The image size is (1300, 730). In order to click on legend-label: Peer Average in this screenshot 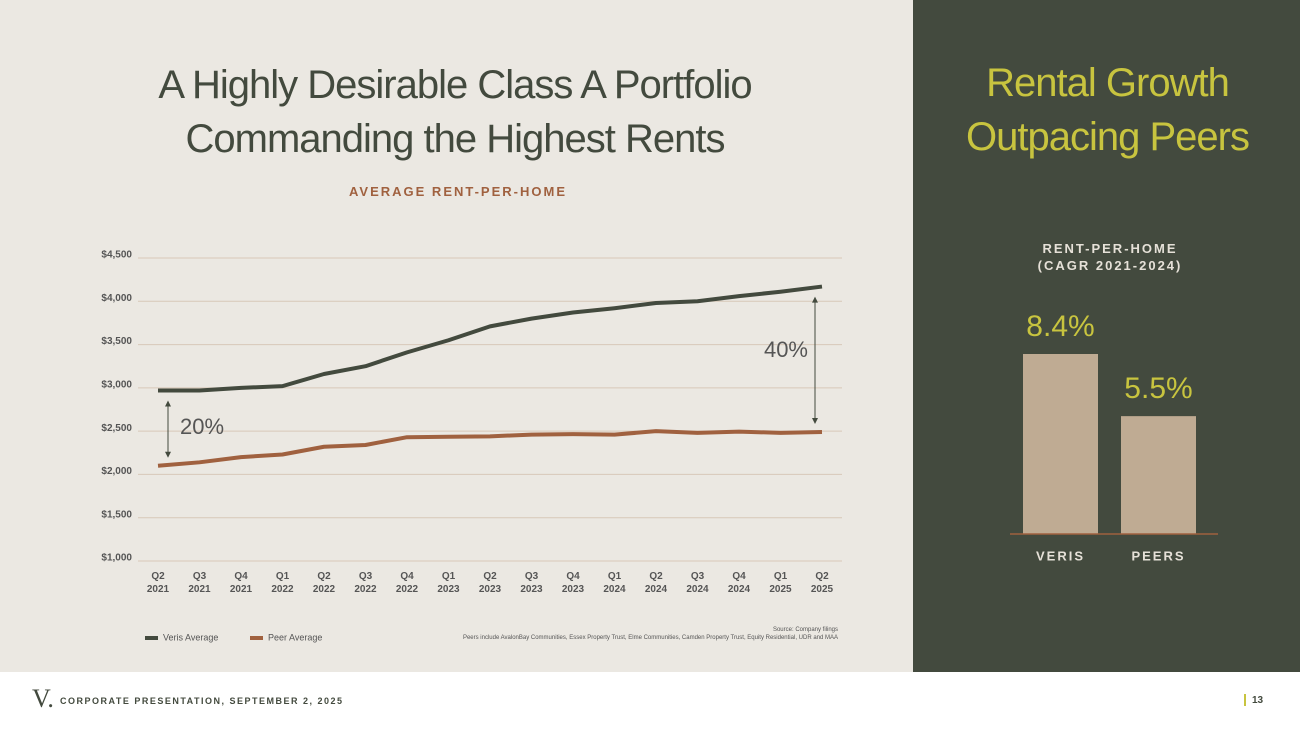, I will do `click(295, 637)`.